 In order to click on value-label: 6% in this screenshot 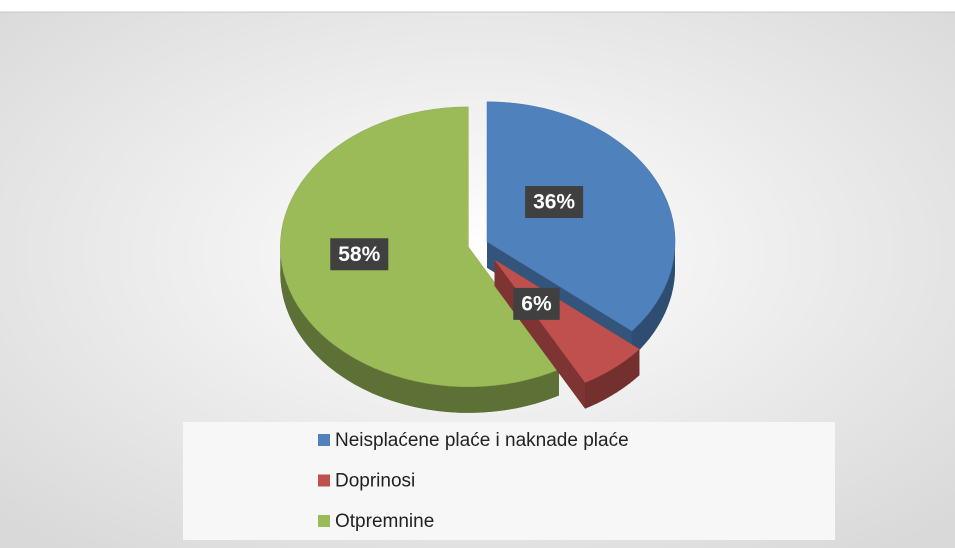, I will do `click(536, 303)`.